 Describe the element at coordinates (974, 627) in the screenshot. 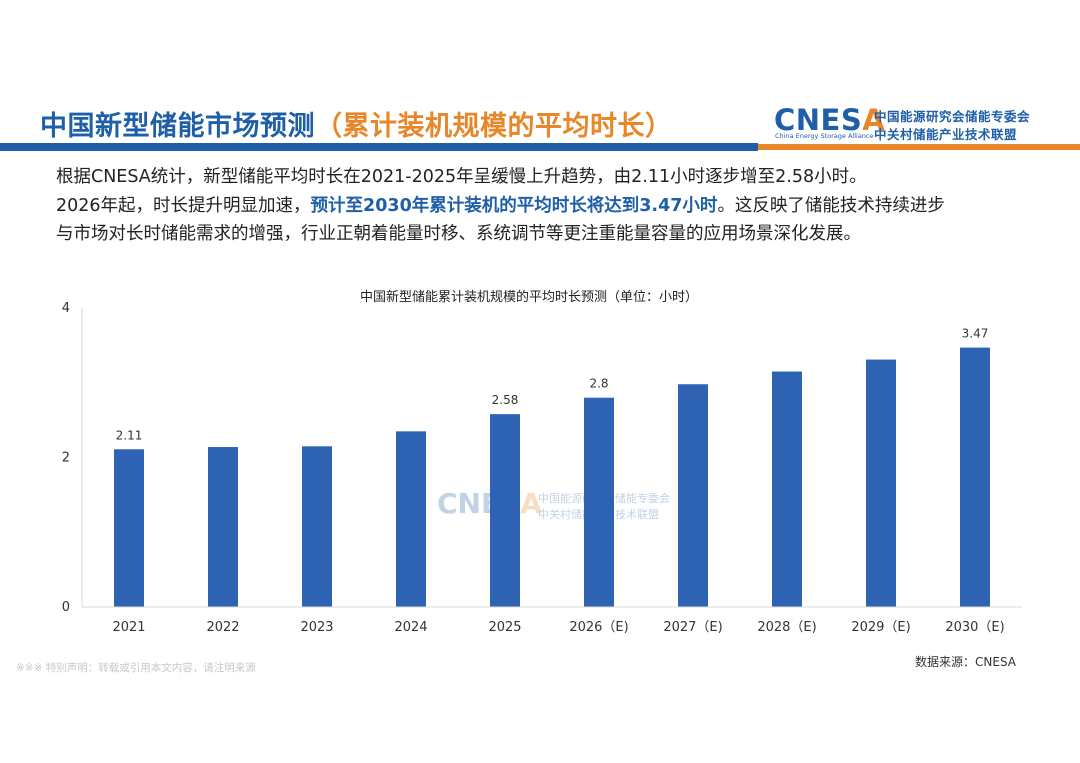

I see `x-tick-label: 2030（E)` at that location.